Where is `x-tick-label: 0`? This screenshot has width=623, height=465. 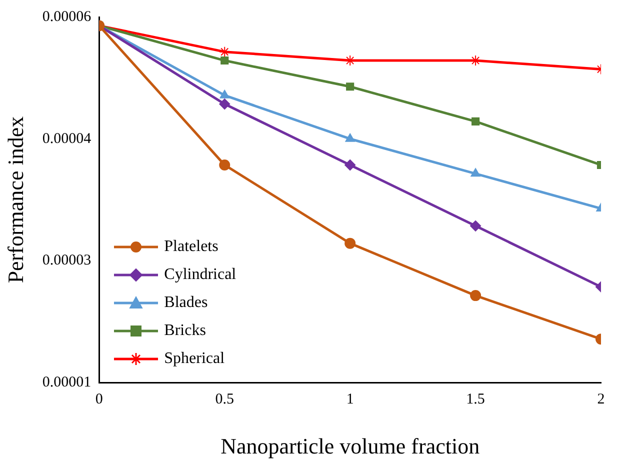 x-tick-label: 0 is located at coordinates (99, 400).